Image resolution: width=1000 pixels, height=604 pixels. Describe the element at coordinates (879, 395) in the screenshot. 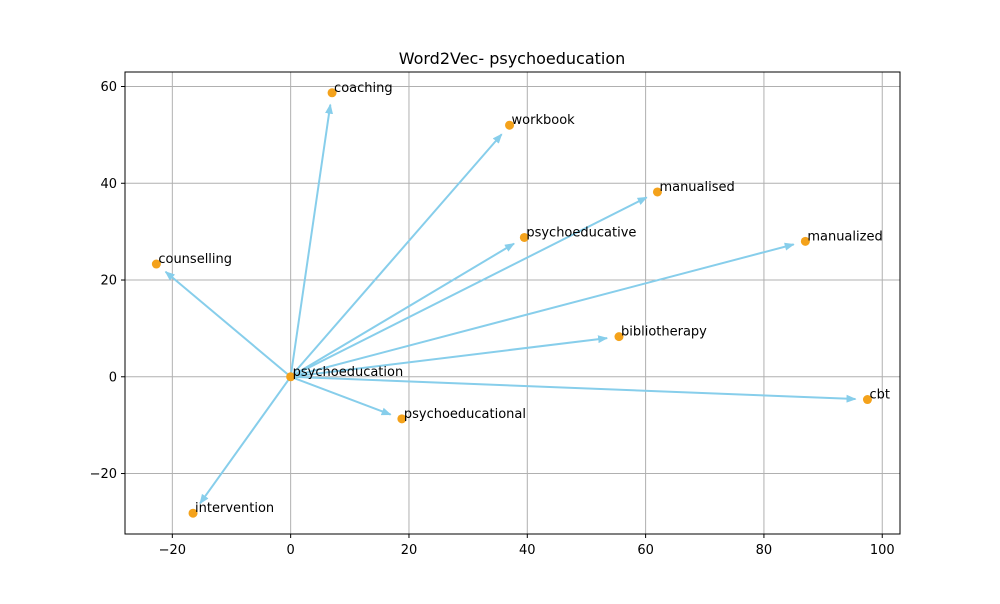

I see `point-label: cbt` at that location.